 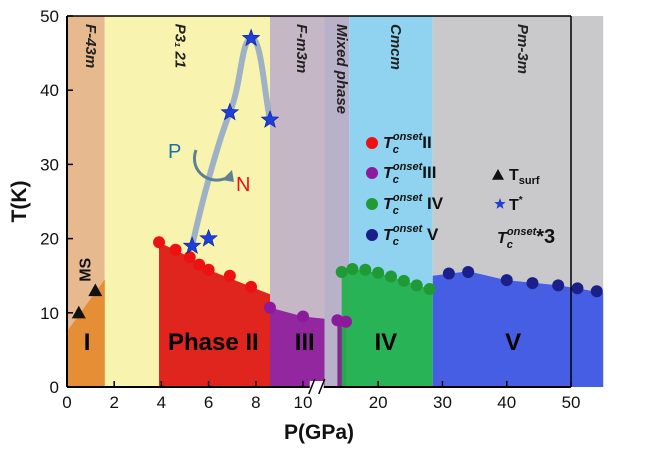 What do you see at coordinates (255, 402) in the screenshot?
I see `x-tick-label: 8` at bounding box center [255, 402].